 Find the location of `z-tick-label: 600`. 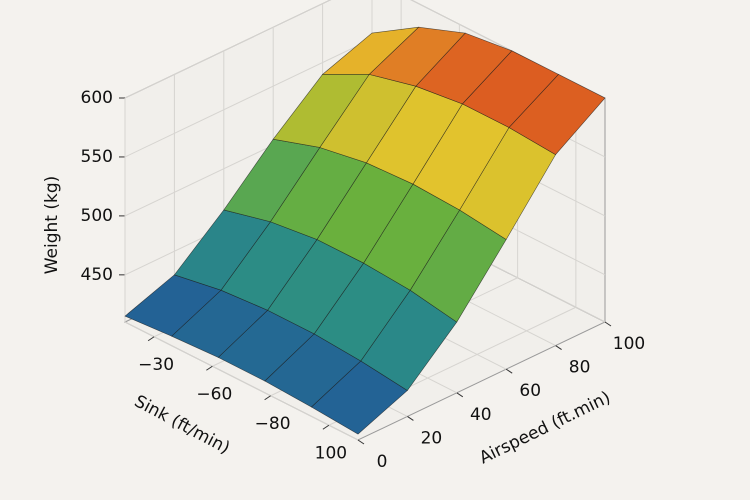

z-tick-label: 600 is located at coordinates (97, 98).